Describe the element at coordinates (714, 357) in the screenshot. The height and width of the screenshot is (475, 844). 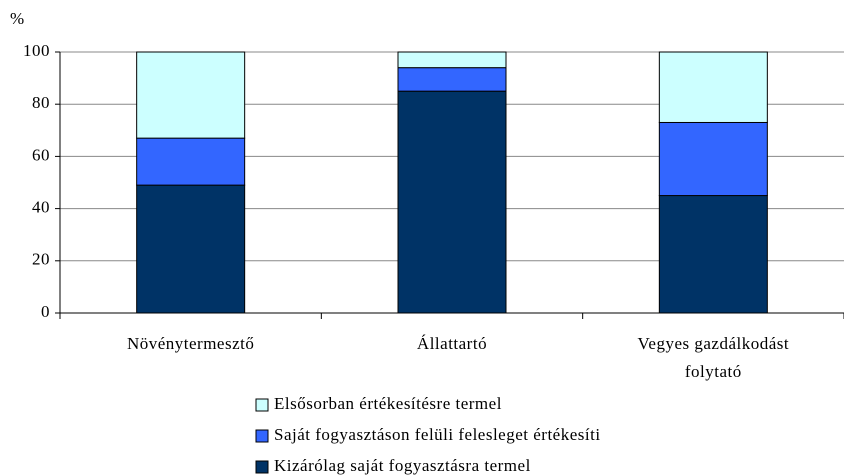
I see `x-tick-label: Vegyes gazdálkodást folytató` at that location.